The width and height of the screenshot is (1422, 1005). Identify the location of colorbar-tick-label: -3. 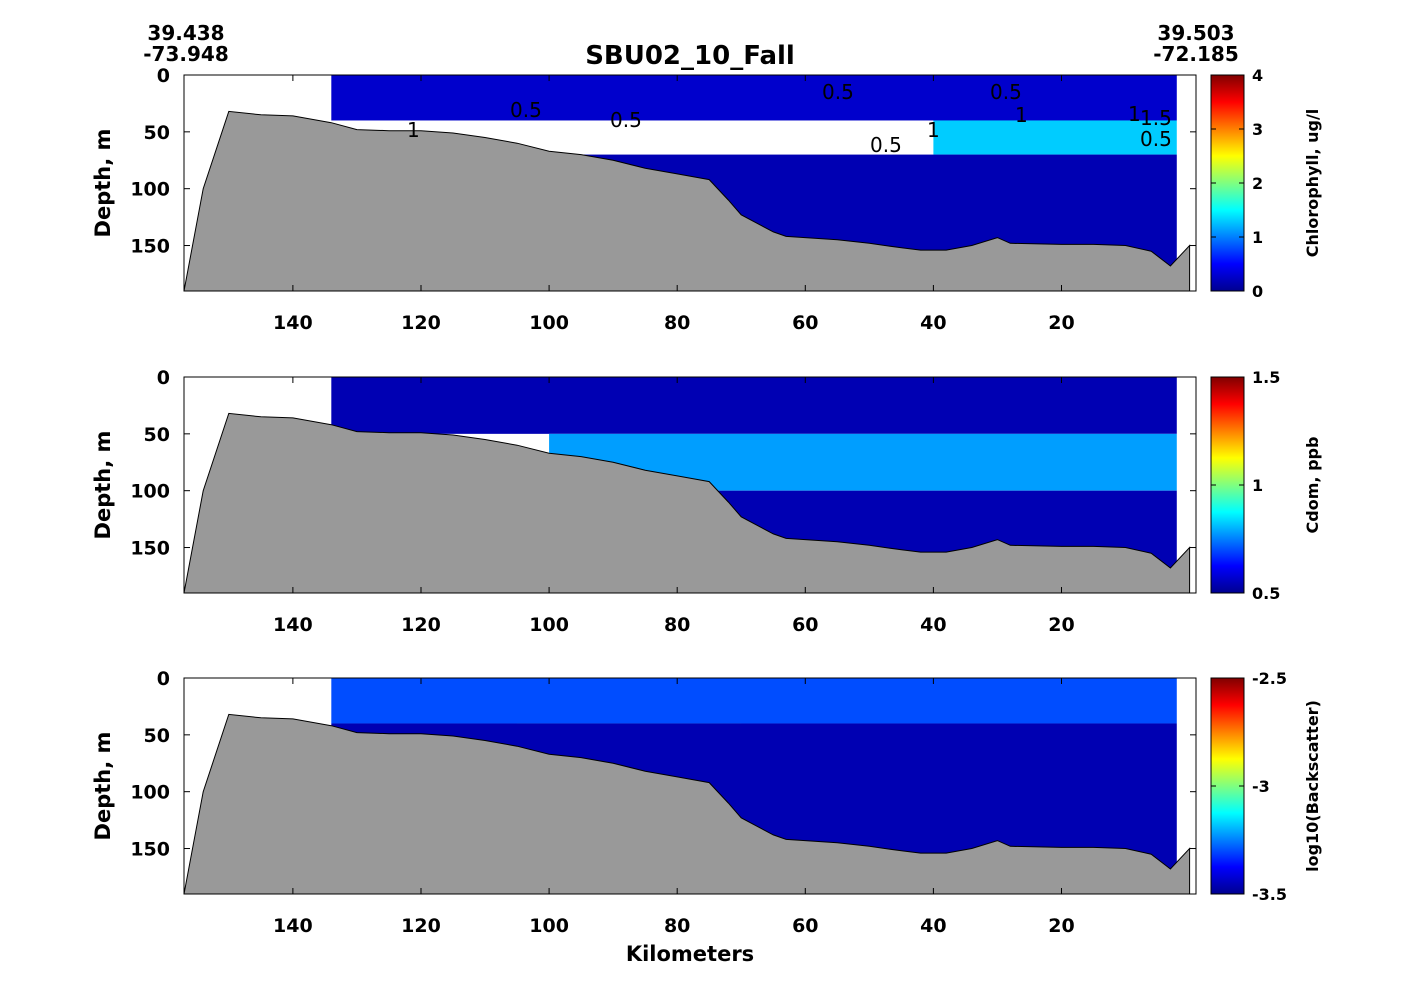
(1261, 786).